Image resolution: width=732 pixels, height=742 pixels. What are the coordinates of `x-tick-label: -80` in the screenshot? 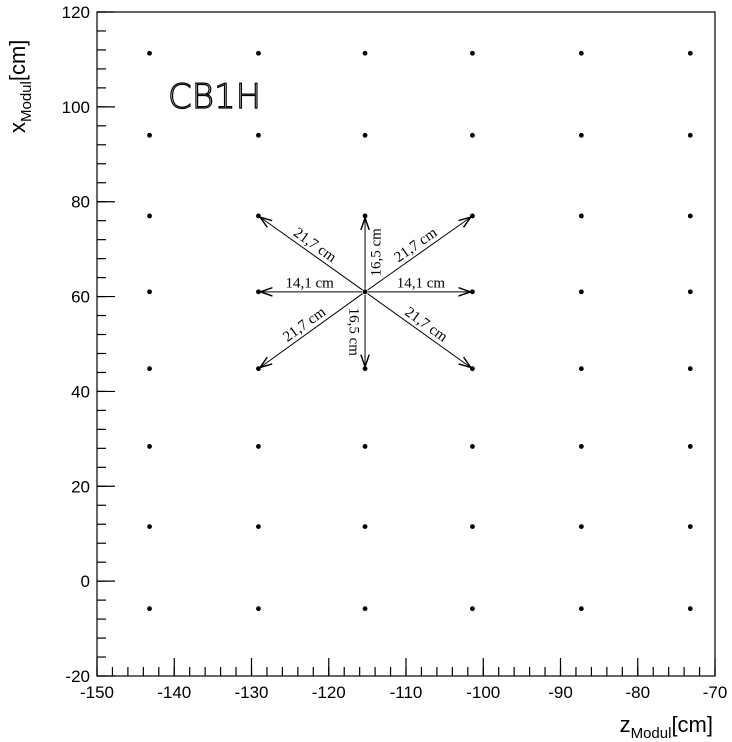 It's located at (637, 692).